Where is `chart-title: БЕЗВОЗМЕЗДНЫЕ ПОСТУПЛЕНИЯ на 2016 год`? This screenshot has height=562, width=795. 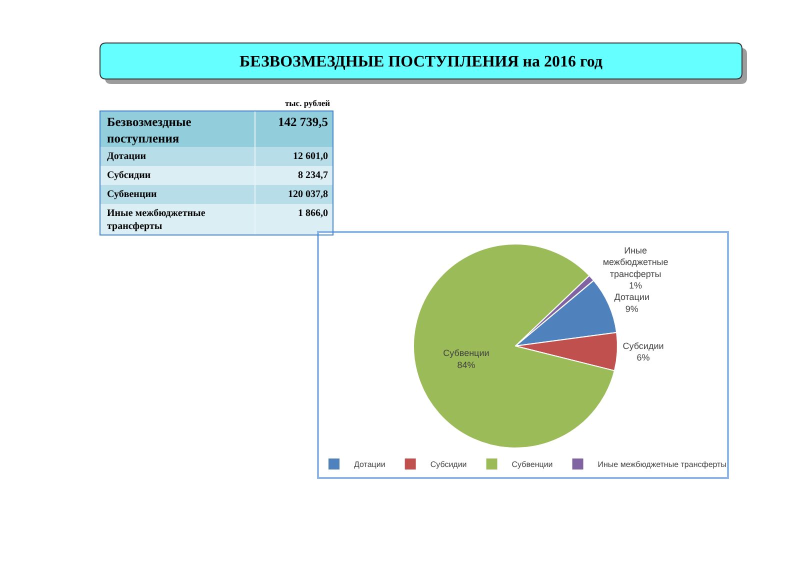
chart-title: БЕЗВОЗМЕЗДНЫЕ ПОСТУПЛЕНИЯ на 2016 год is located at coordinates (421, 62).